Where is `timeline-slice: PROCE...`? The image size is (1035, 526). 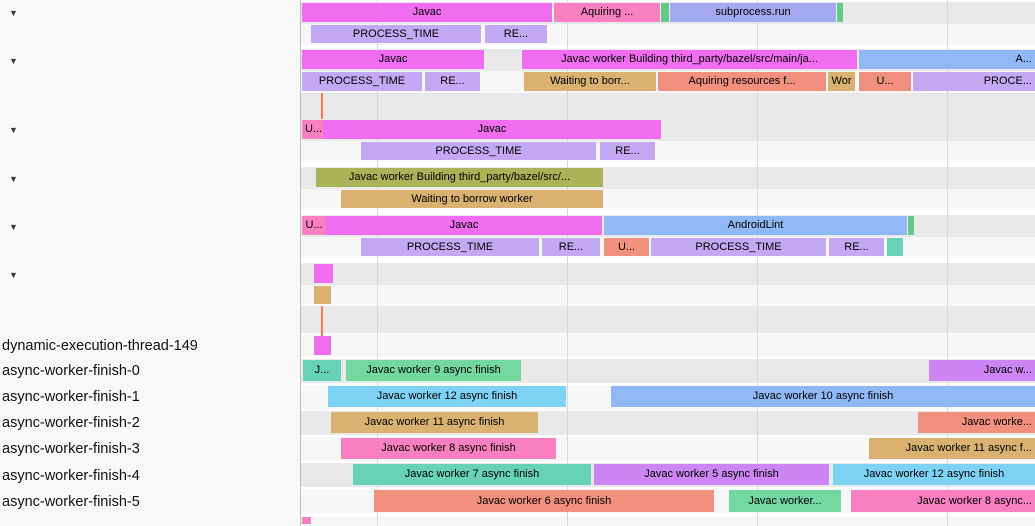 timeline-slice: PROCE... is located at coordinates (974, 81).